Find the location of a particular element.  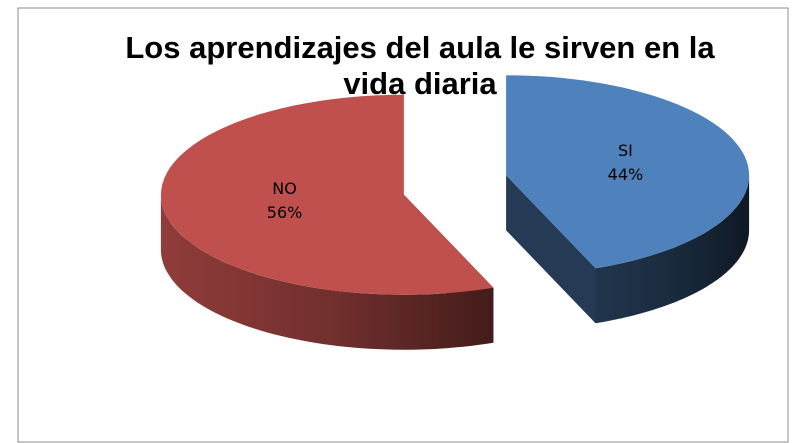

slice-category-label: NO is located at coordinates (284, 188).